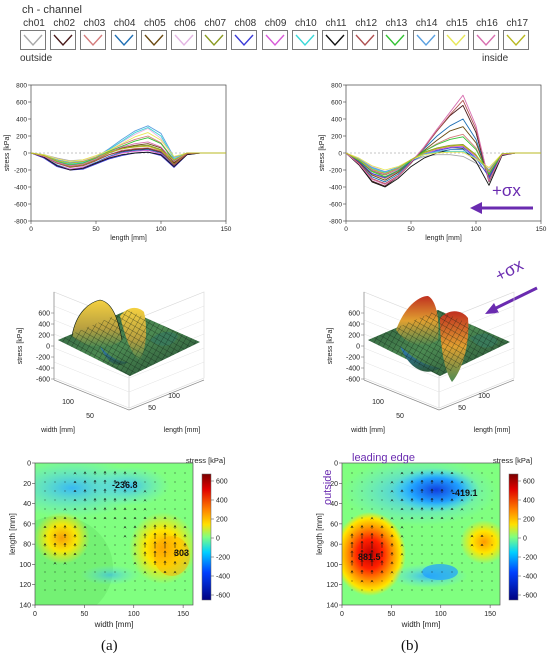 The image size is (550, 660). I want to click on legend-item-ch02: ch02, so click(64, 34).